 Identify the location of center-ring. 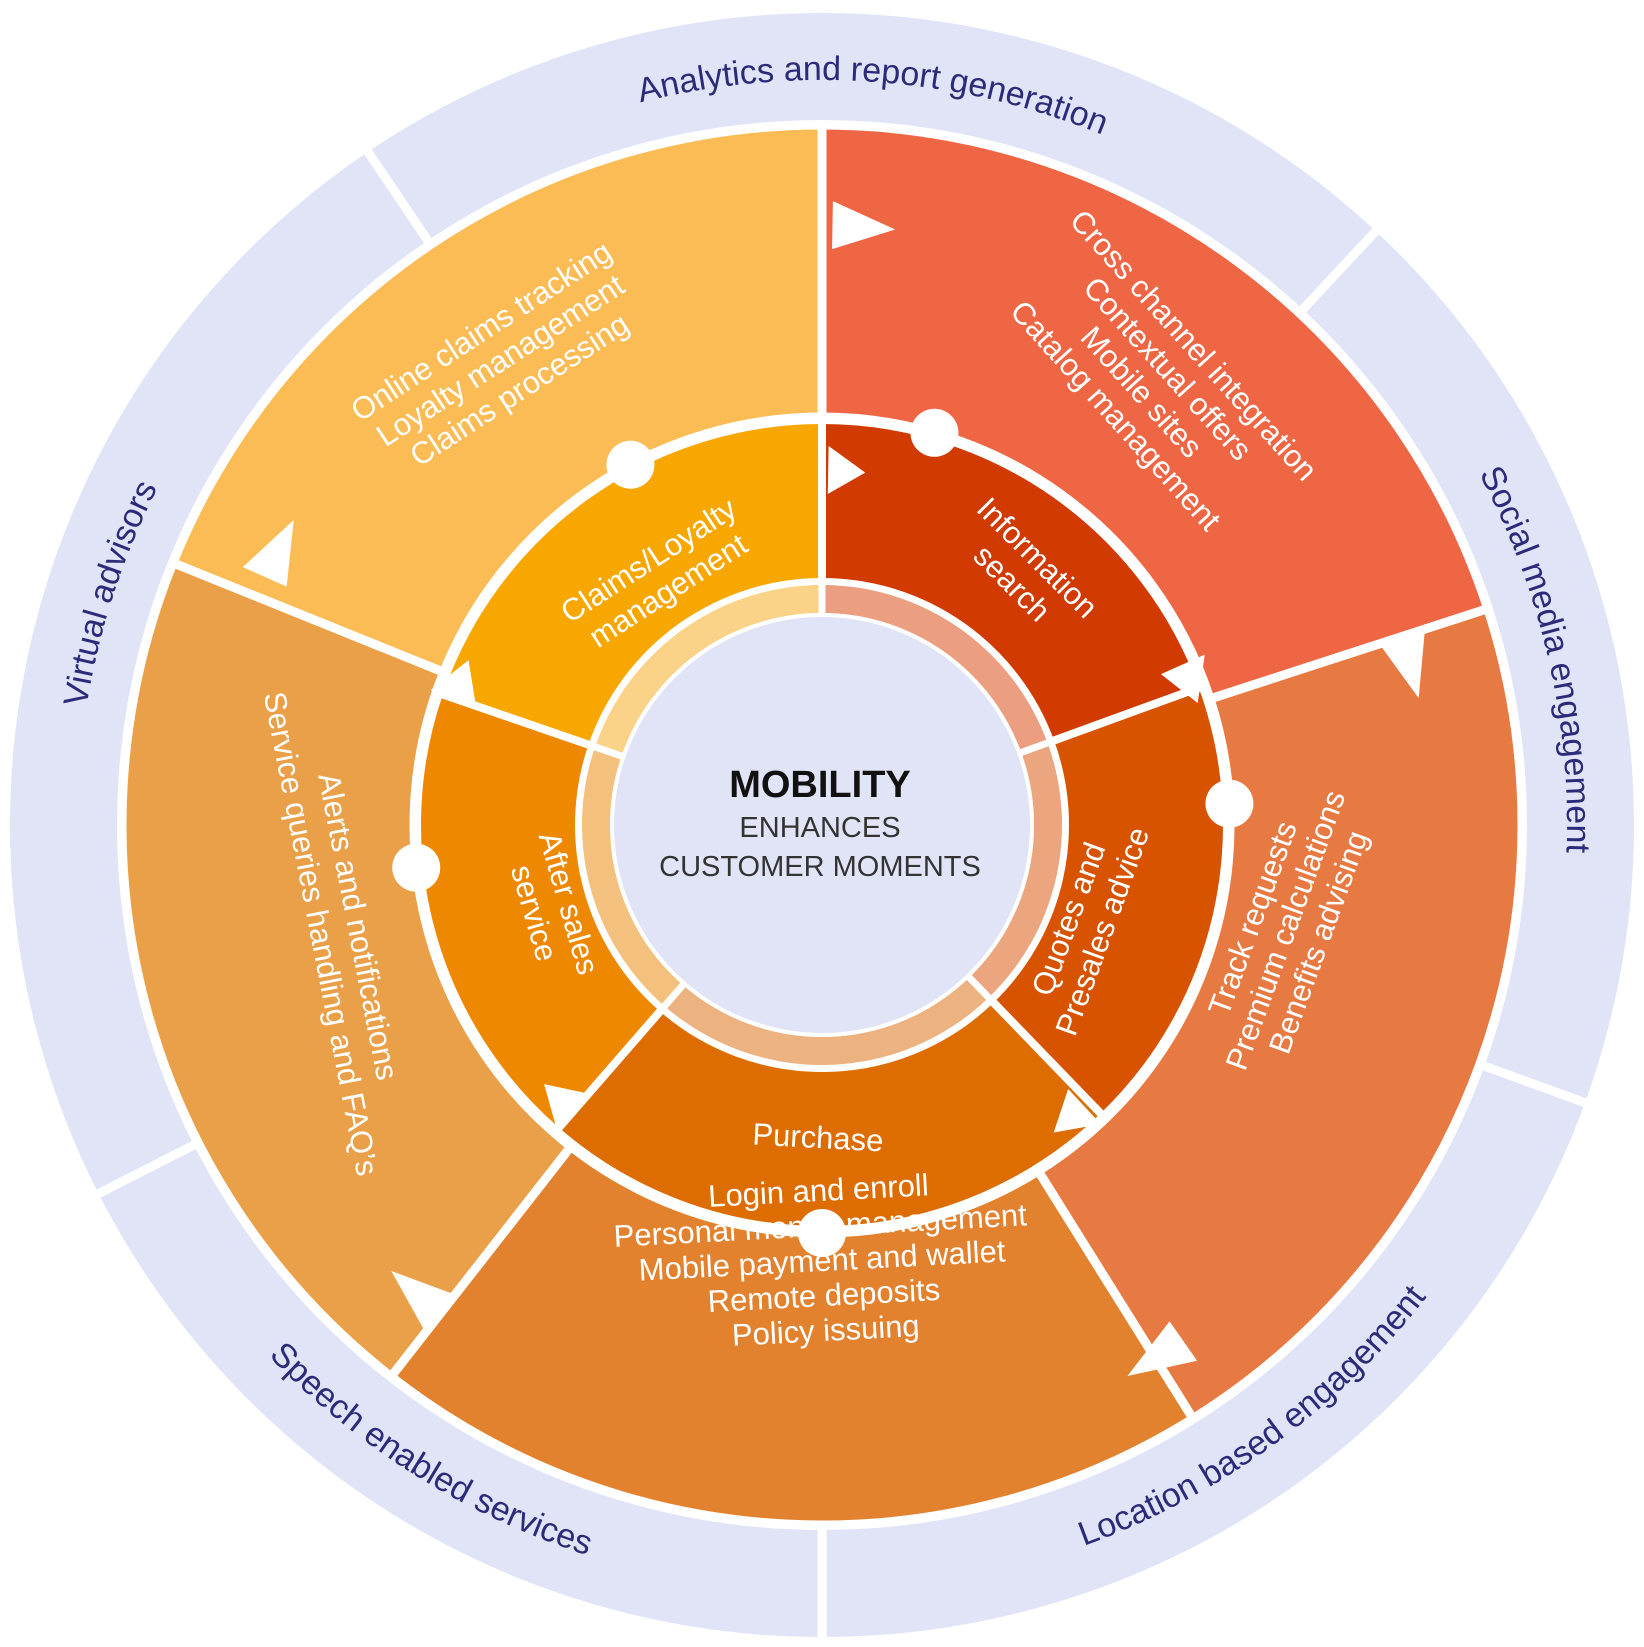
(822, 822).